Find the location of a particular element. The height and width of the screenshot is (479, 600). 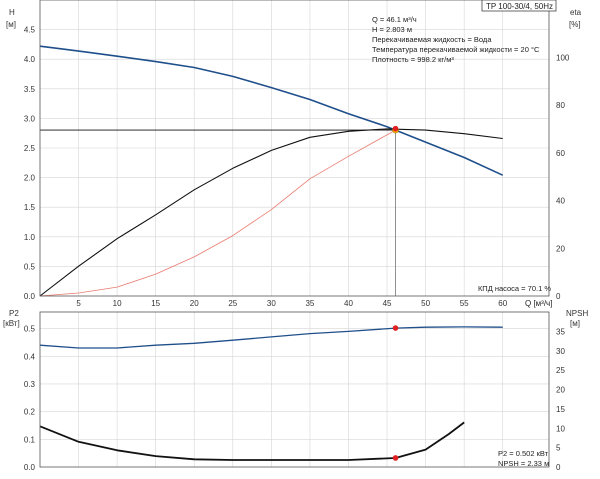

lower-ylabel-right-line1: NPSH is located at coordinates (577, 313).